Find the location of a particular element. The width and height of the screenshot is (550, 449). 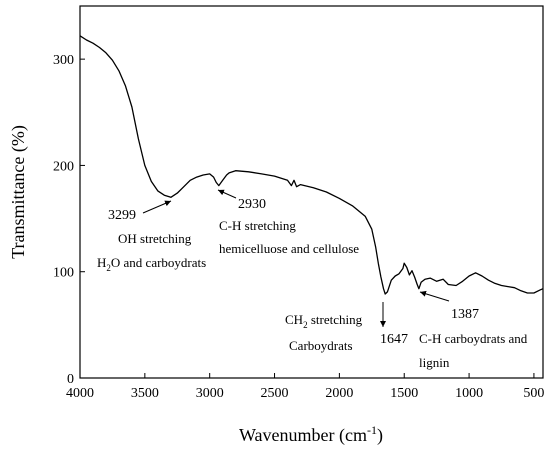

annotation-2930-label: 2930 is located at coordinates (252, 204).